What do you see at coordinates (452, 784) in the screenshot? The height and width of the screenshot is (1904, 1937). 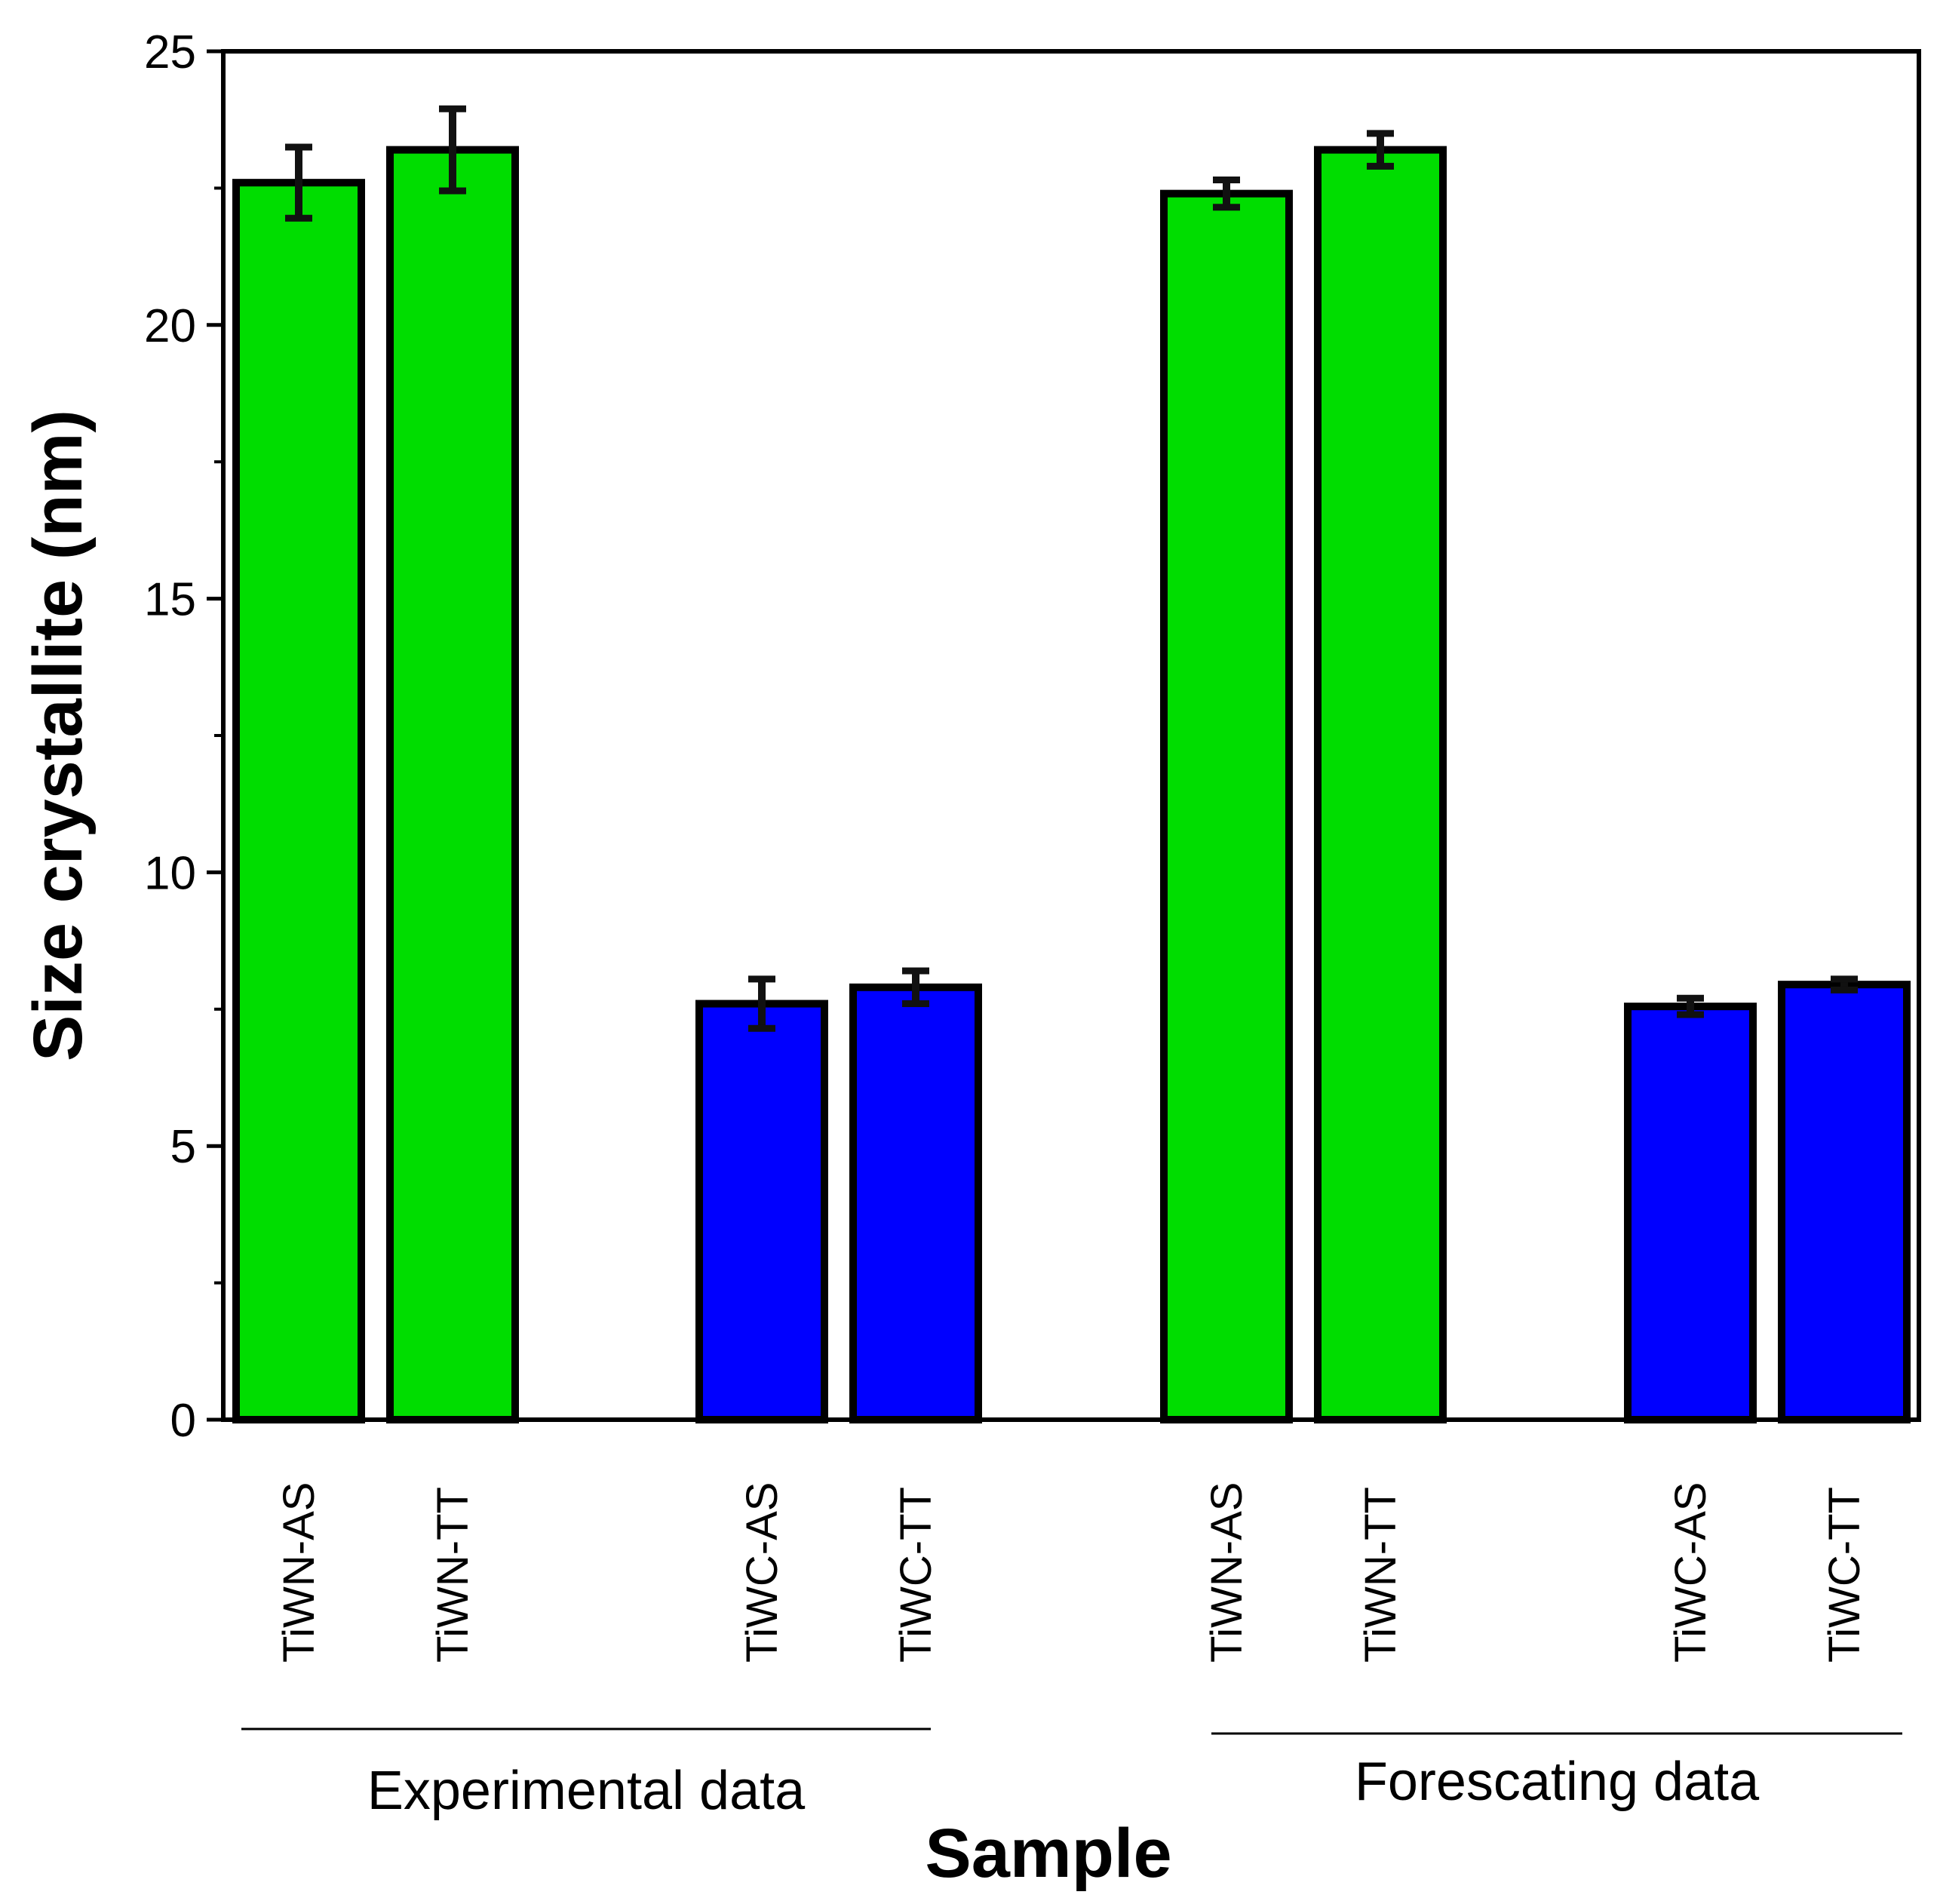 I see `bar-tiwn-tt-experimental` at bounding box center [452, 784].